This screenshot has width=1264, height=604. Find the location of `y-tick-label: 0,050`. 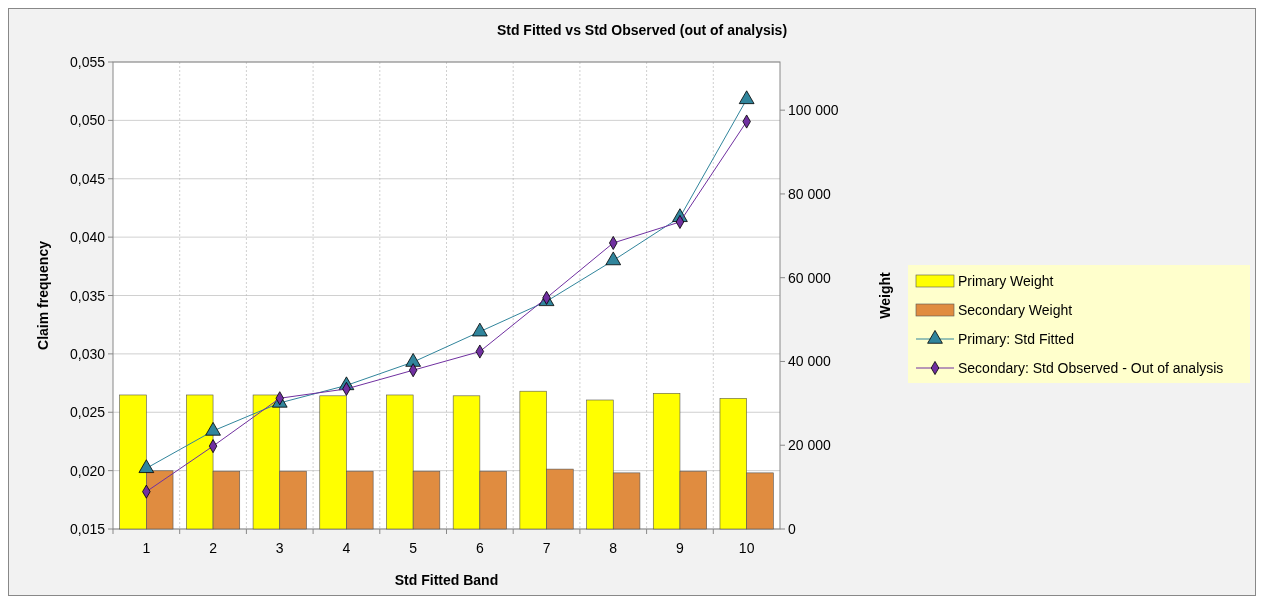

y-tick-label: 0,050 is located at coordinates (87, 120).